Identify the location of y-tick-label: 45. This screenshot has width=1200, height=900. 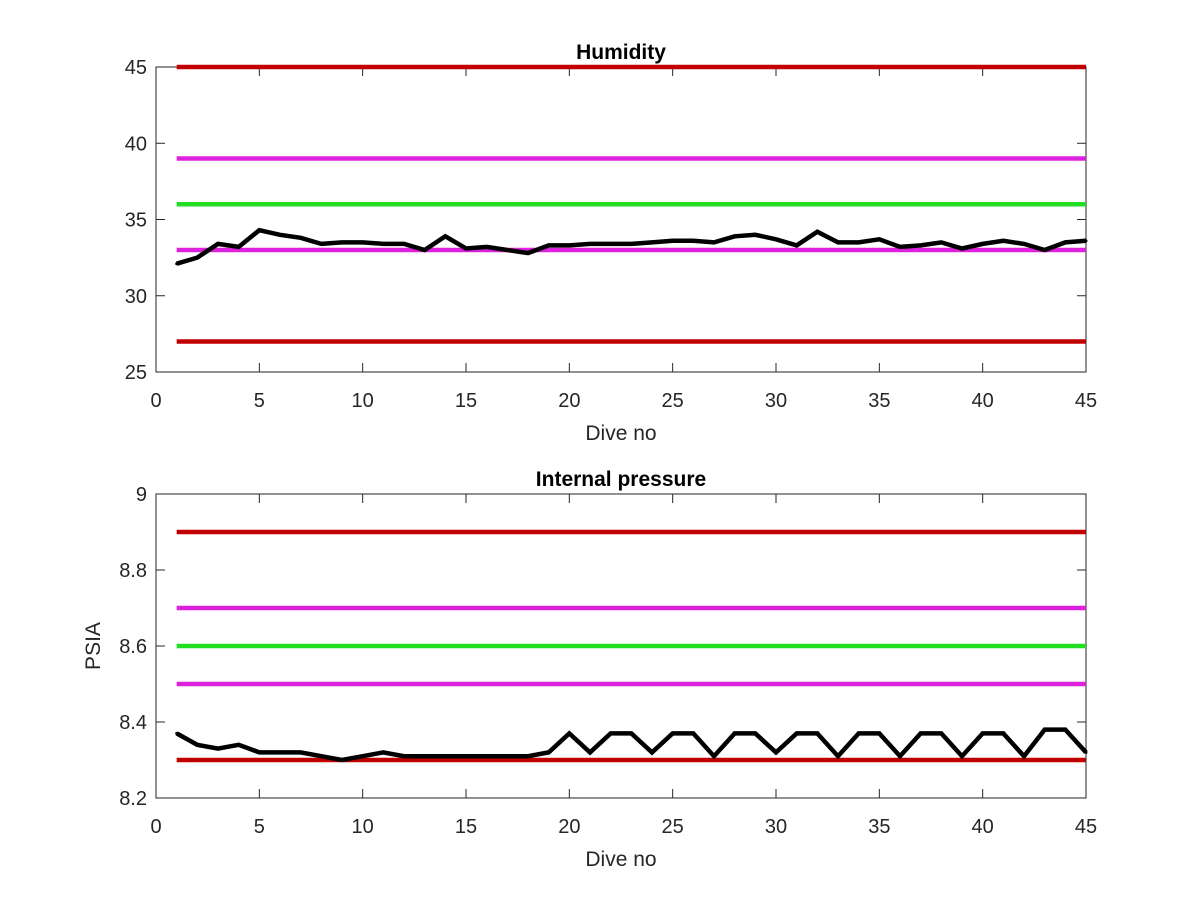
(136, 68).